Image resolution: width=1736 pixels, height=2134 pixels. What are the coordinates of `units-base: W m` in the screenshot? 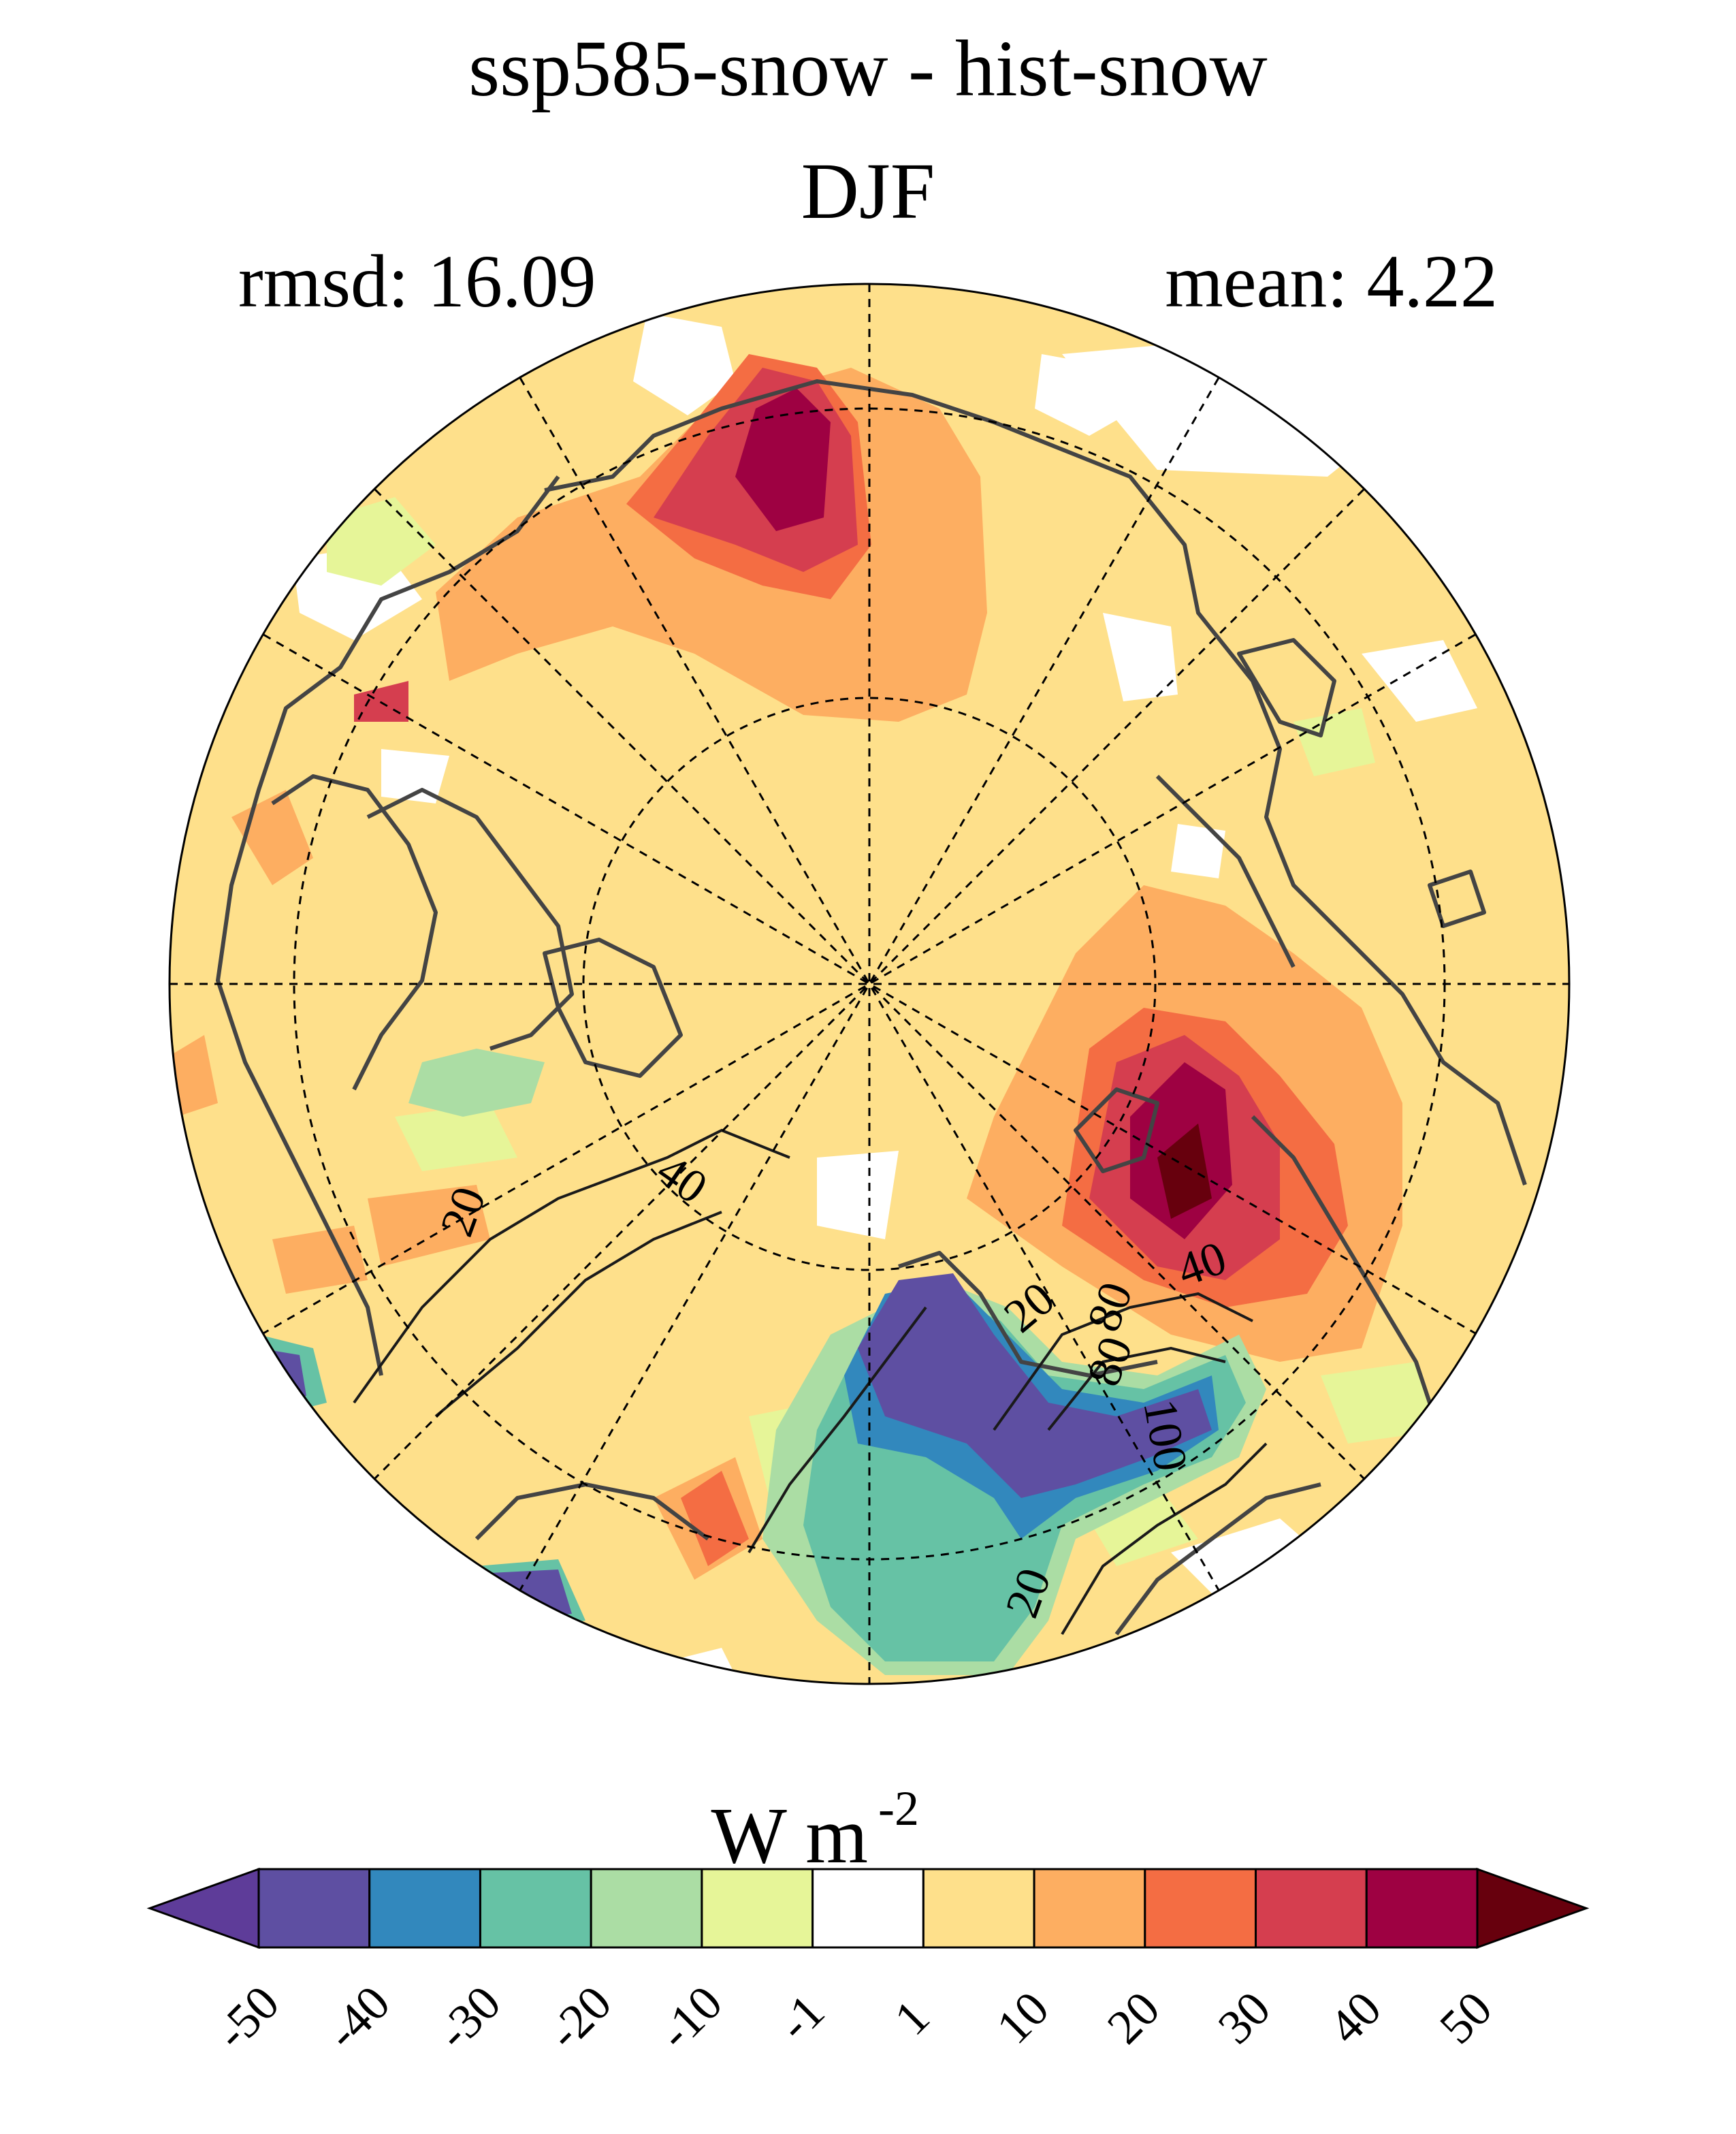 It's located at (789, 1835).